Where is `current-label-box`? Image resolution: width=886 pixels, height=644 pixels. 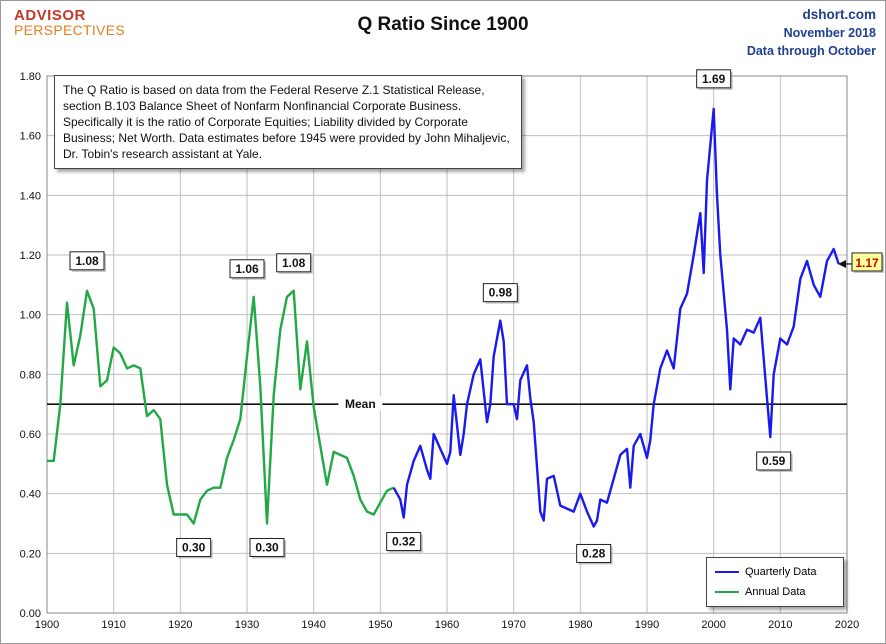 current-label-box is located at coordinates (867, 262).